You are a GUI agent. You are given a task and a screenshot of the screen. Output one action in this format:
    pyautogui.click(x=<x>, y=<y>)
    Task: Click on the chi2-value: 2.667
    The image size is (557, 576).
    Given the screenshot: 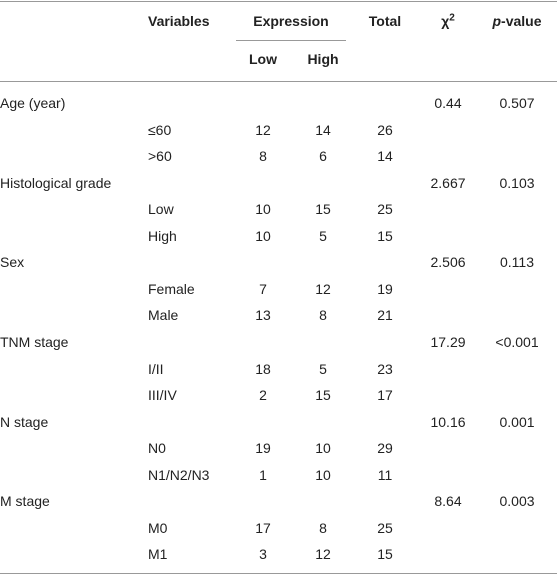 What is the action you would take?
    pyautogui.click(x=448, y=182)
    